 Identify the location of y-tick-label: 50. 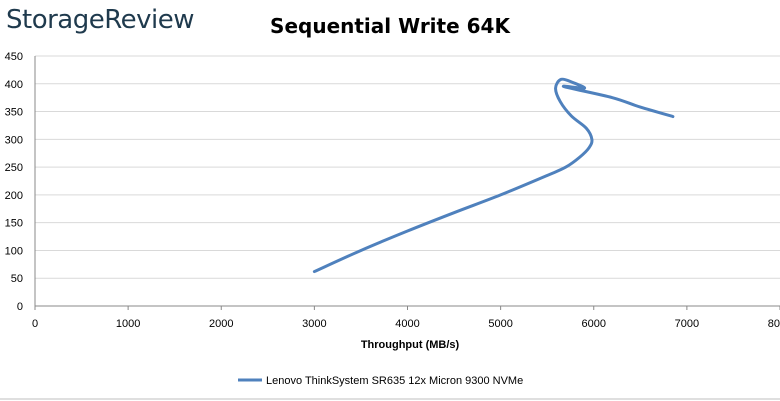
(17, 279).